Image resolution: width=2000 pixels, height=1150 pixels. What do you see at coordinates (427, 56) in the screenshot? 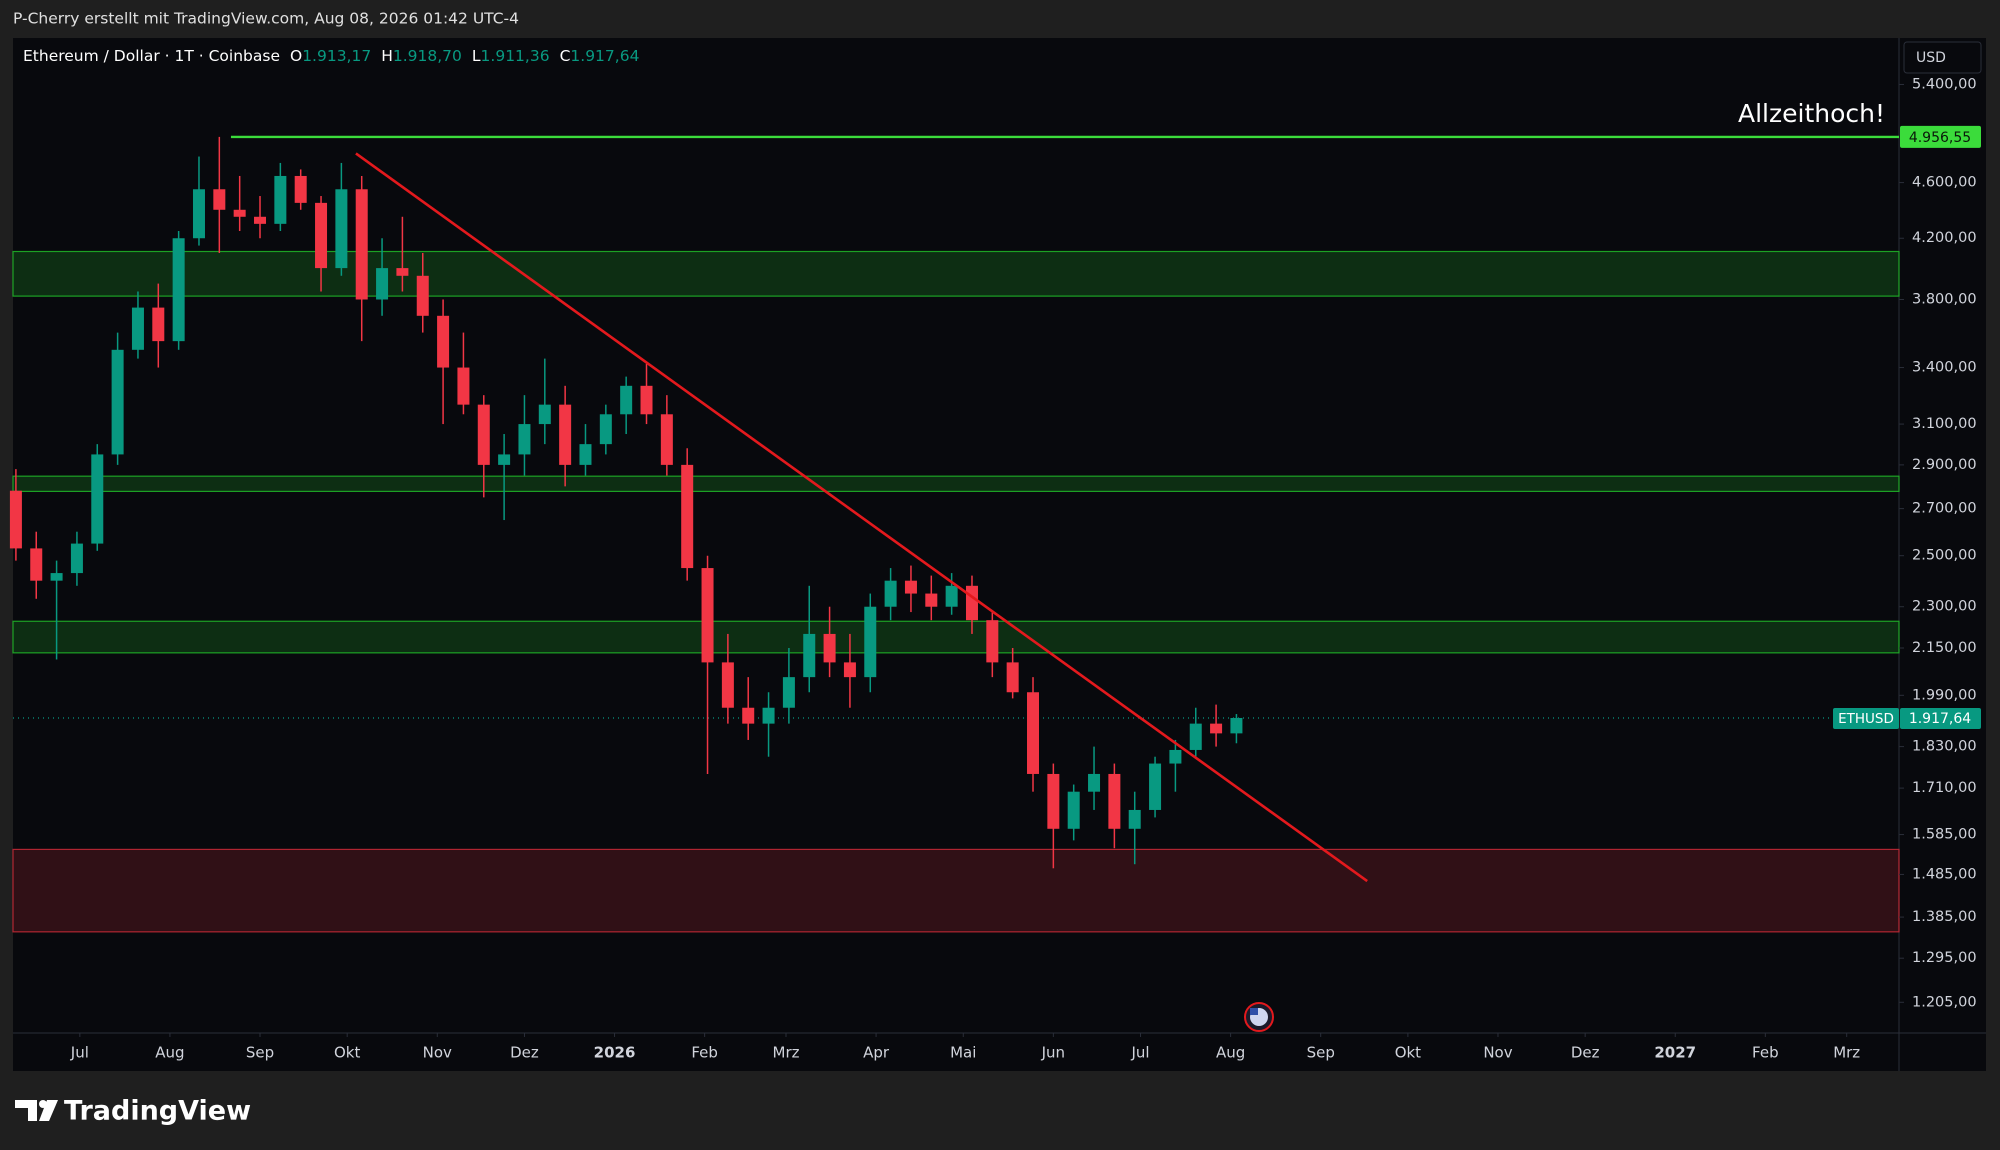
I see `ohlc-value: 1.918,70` at bounding box center [427, 56].